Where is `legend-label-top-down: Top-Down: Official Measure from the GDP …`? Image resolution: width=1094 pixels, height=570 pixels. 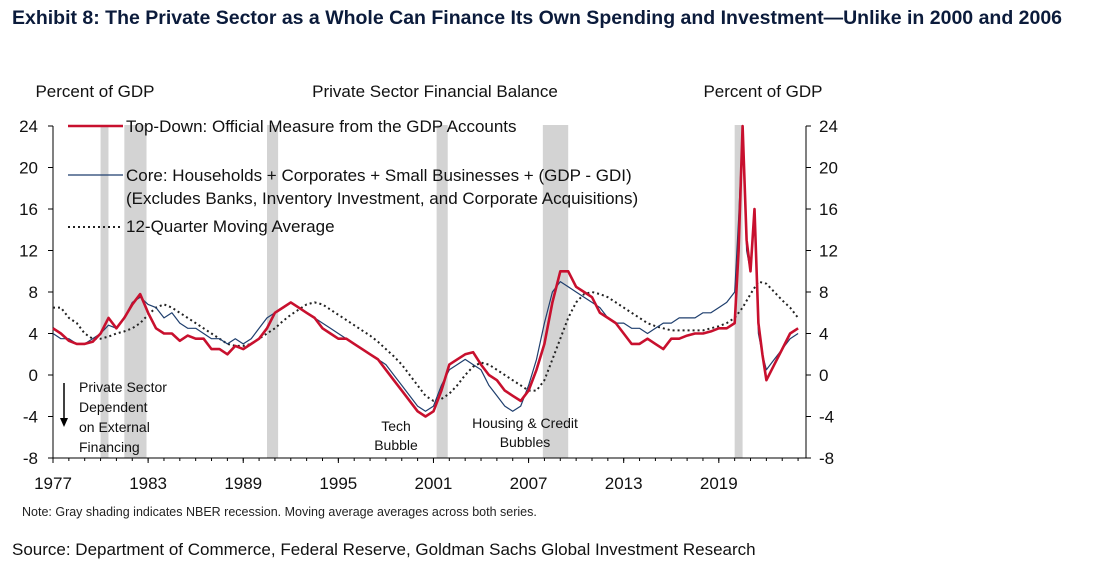
legend-label-top-down: Top-Down: Official Measure from the GDP … is located at coordinates (321, 126).